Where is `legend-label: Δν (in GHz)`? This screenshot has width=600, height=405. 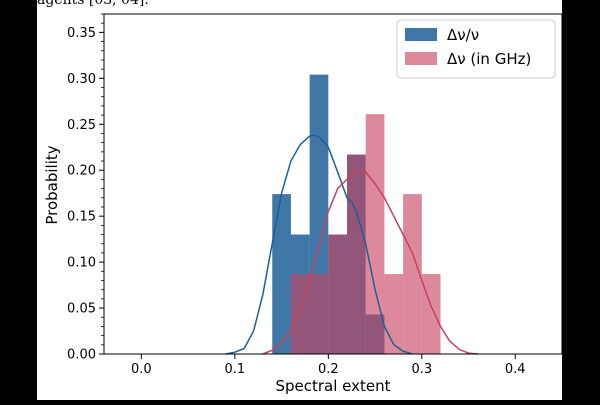
legend-label: Δν (in GHz) is located at coordinates (489, 59).